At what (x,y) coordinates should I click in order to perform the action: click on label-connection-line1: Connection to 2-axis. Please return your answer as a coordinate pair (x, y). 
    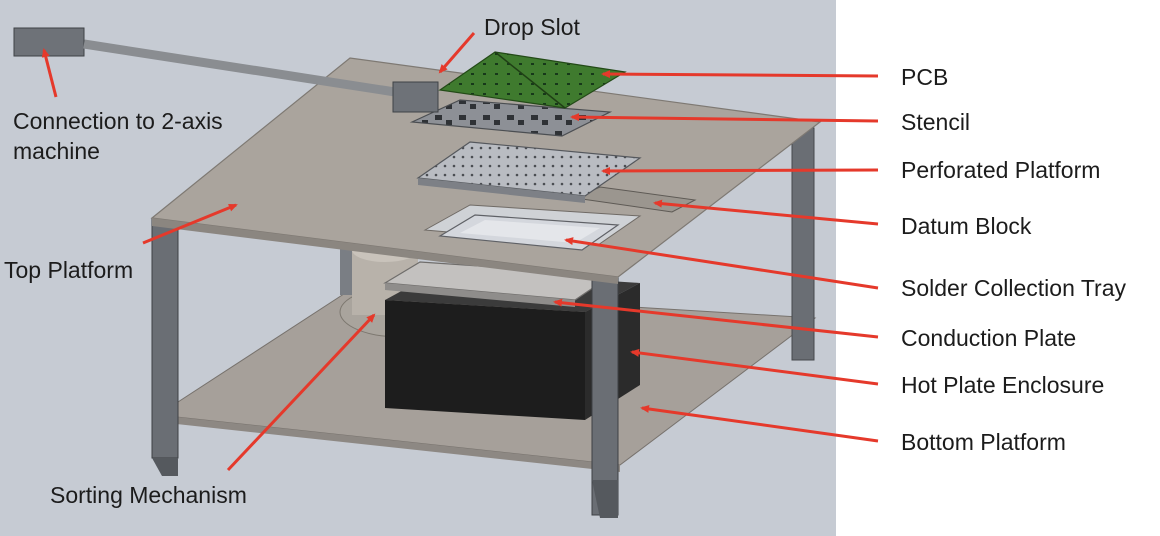
    Looking at the image, I should click on (118, 121).